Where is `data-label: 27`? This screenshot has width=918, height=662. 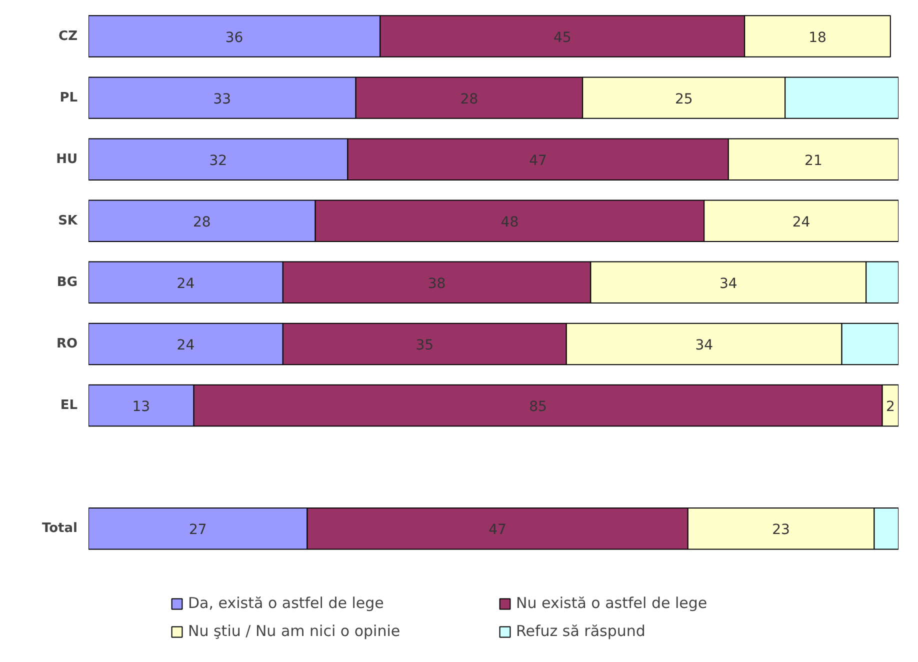
data-label: 27 is located at coordinates (197, 530).